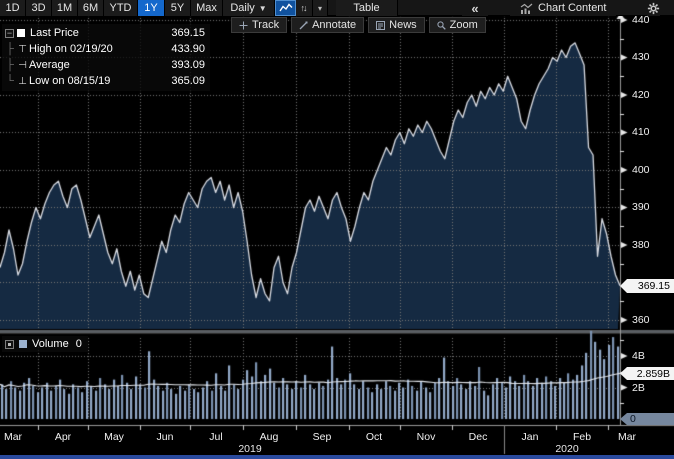 The image size is (674, 459). Describe the element at coordinates (303, 25) in the screenshot. I see `annotate-icon` at that location.